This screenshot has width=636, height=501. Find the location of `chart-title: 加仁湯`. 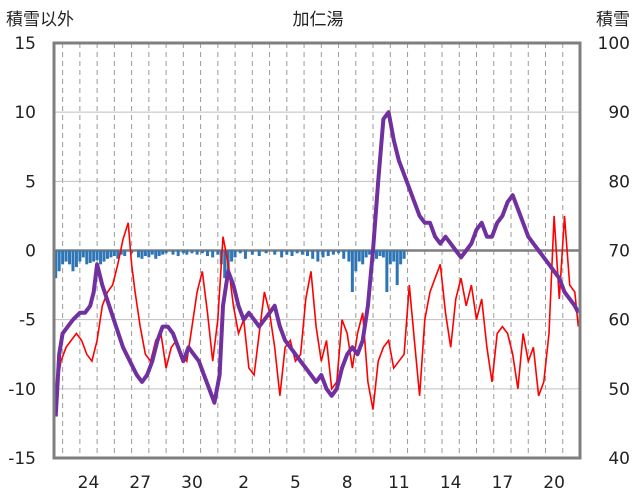

chart-title: 加仁湯 is located at coordinates (318, 20).